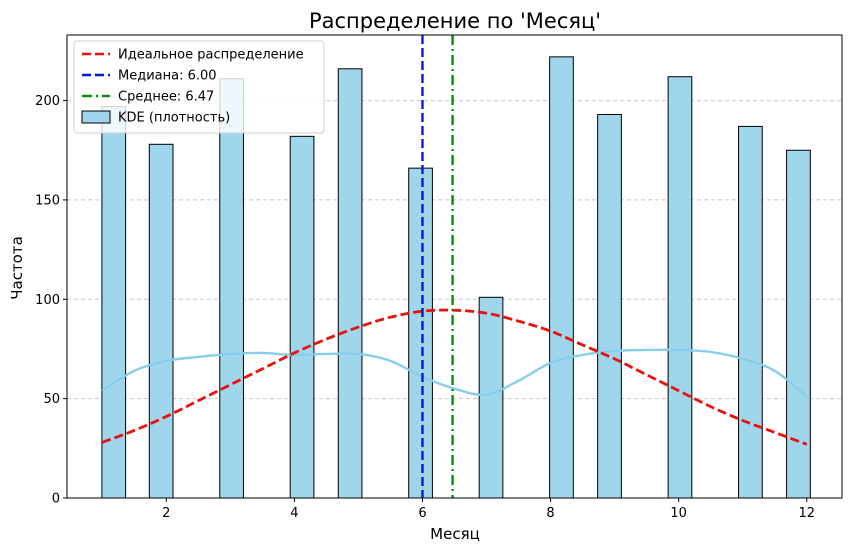  What do you see at coordinates (422, 513) in the screenshot?
I see `x-tick-label: 6` at bounding box center [422, 513].